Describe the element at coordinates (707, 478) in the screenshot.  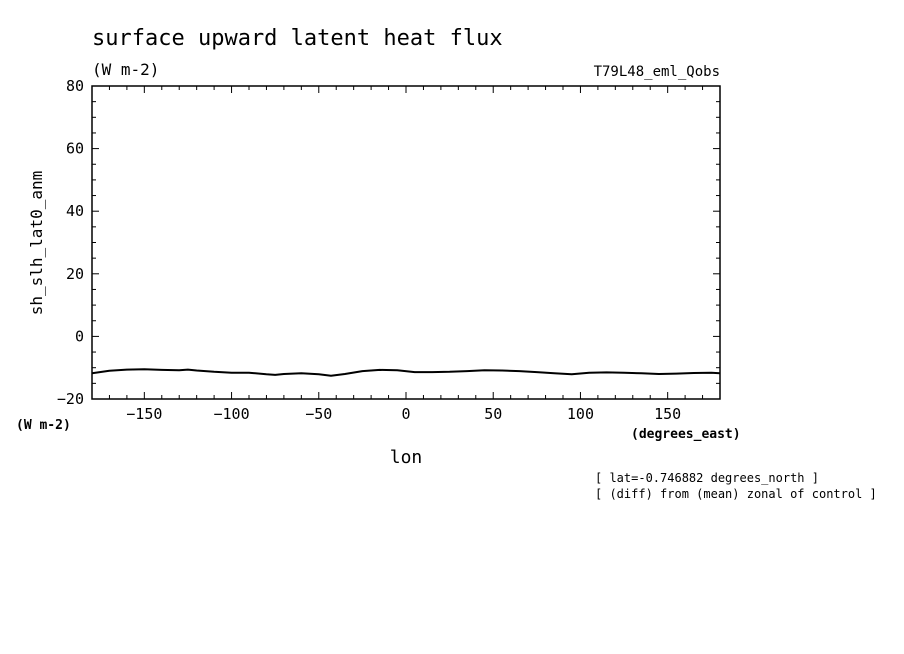
I see `lat-note: [ lat=-0.746882 degrees_north ]` at that location.